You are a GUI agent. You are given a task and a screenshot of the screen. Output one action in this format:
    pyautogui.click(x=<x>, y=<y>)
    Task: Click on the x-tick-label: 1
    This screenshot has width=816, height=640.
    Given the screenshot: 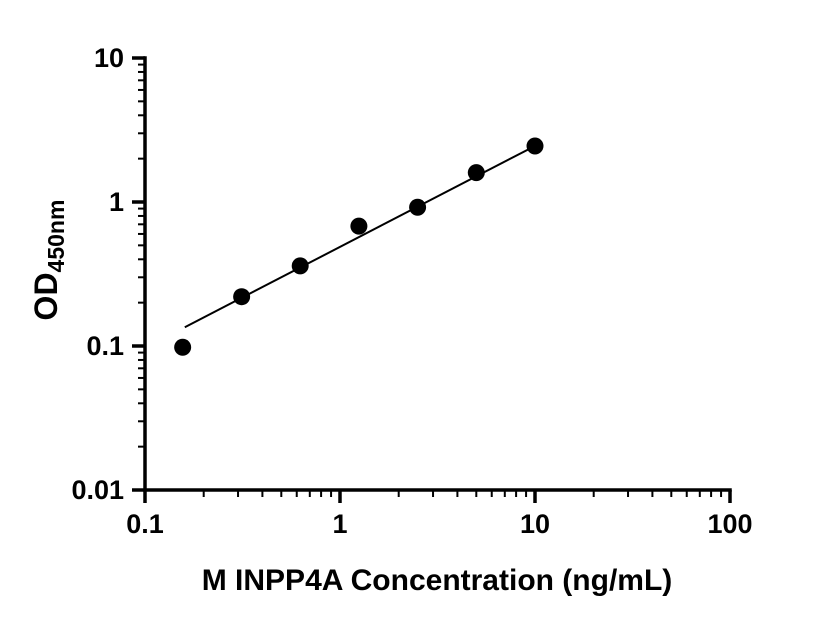 What is the action you would take?
    pyautogui.click(x=339, y=524)
    